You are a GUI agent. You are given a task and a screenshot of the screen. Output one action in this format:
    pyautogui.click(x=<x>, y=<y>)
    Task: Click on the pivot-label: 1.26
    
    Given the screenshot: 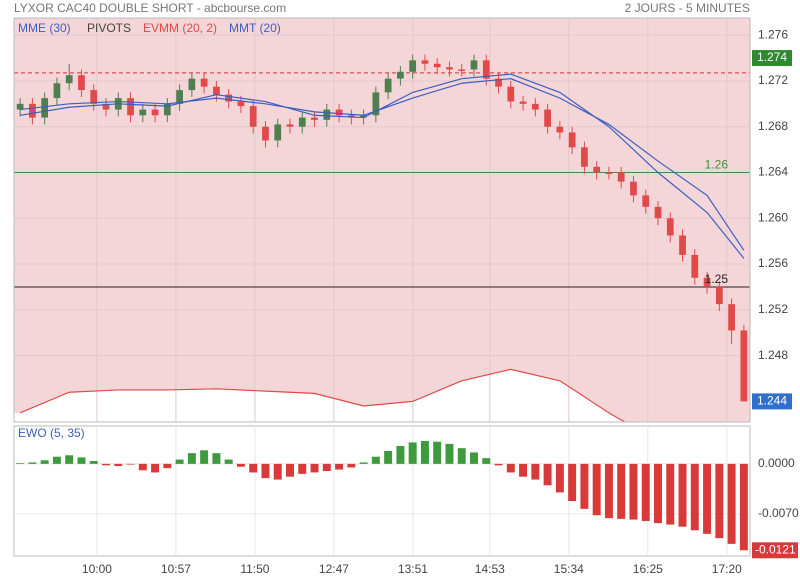 What is the action you would take?
    pyautogui.click(x=717, y=165)
    